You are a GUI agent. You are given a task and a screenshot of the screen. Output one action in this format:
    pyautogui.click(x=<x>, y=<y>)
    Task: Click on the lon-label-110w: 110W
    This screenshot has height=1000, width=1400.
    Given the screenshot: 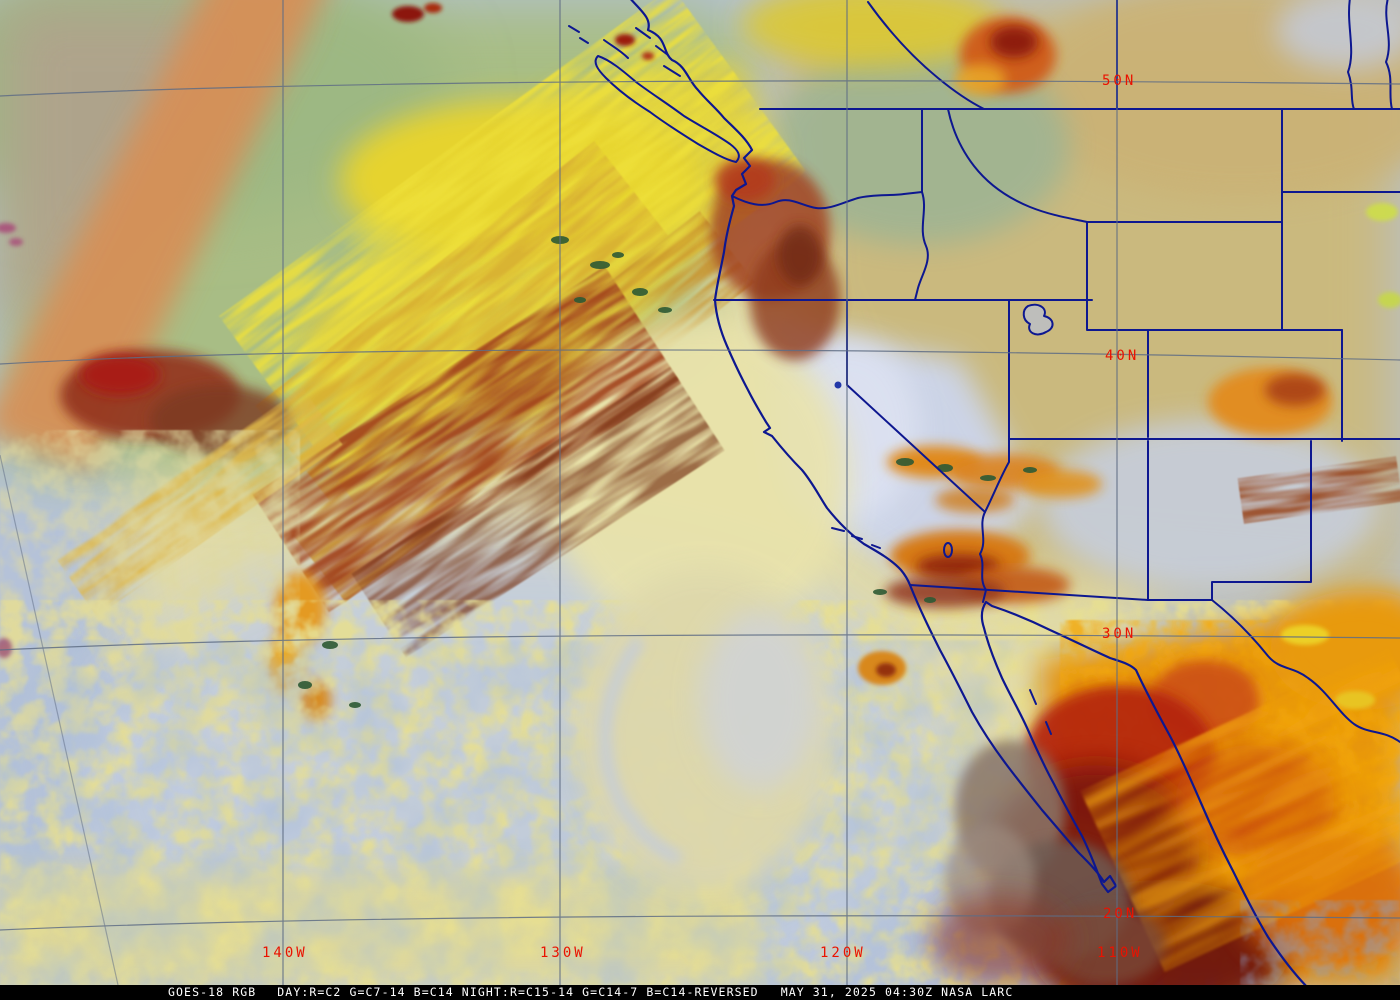 What is the action you would take?
    pyautogui.click(x=1120, y=953)
    